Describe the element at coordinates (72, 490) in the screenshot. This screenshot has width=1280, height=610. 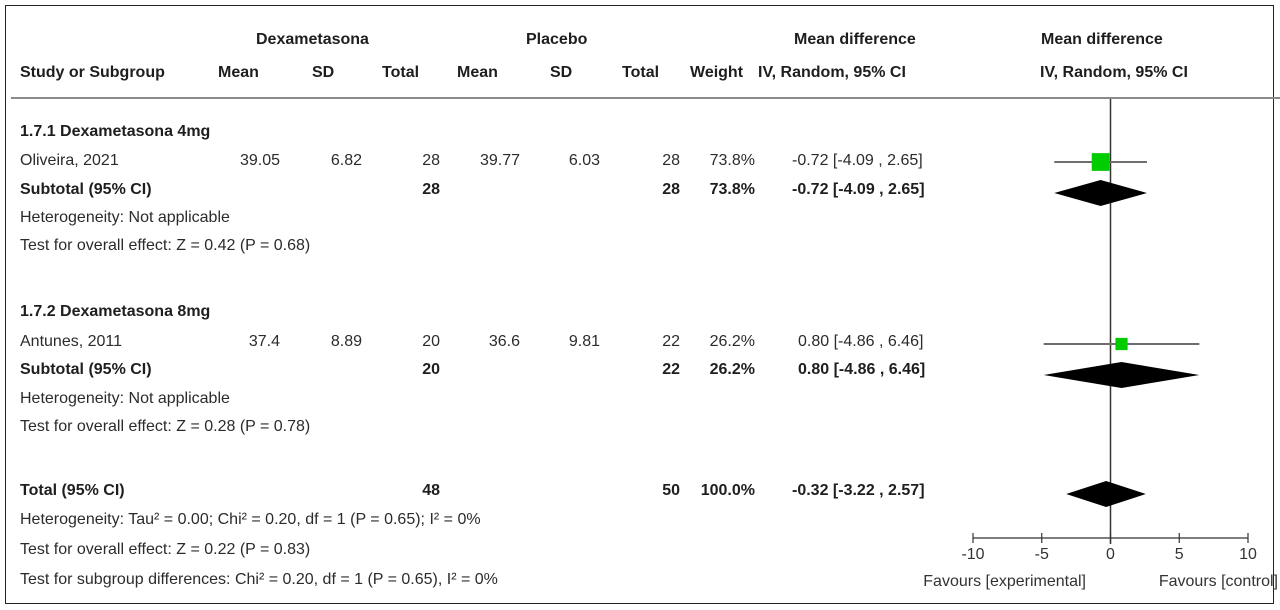
I see `total-label: Total (95% CI)` at that location.